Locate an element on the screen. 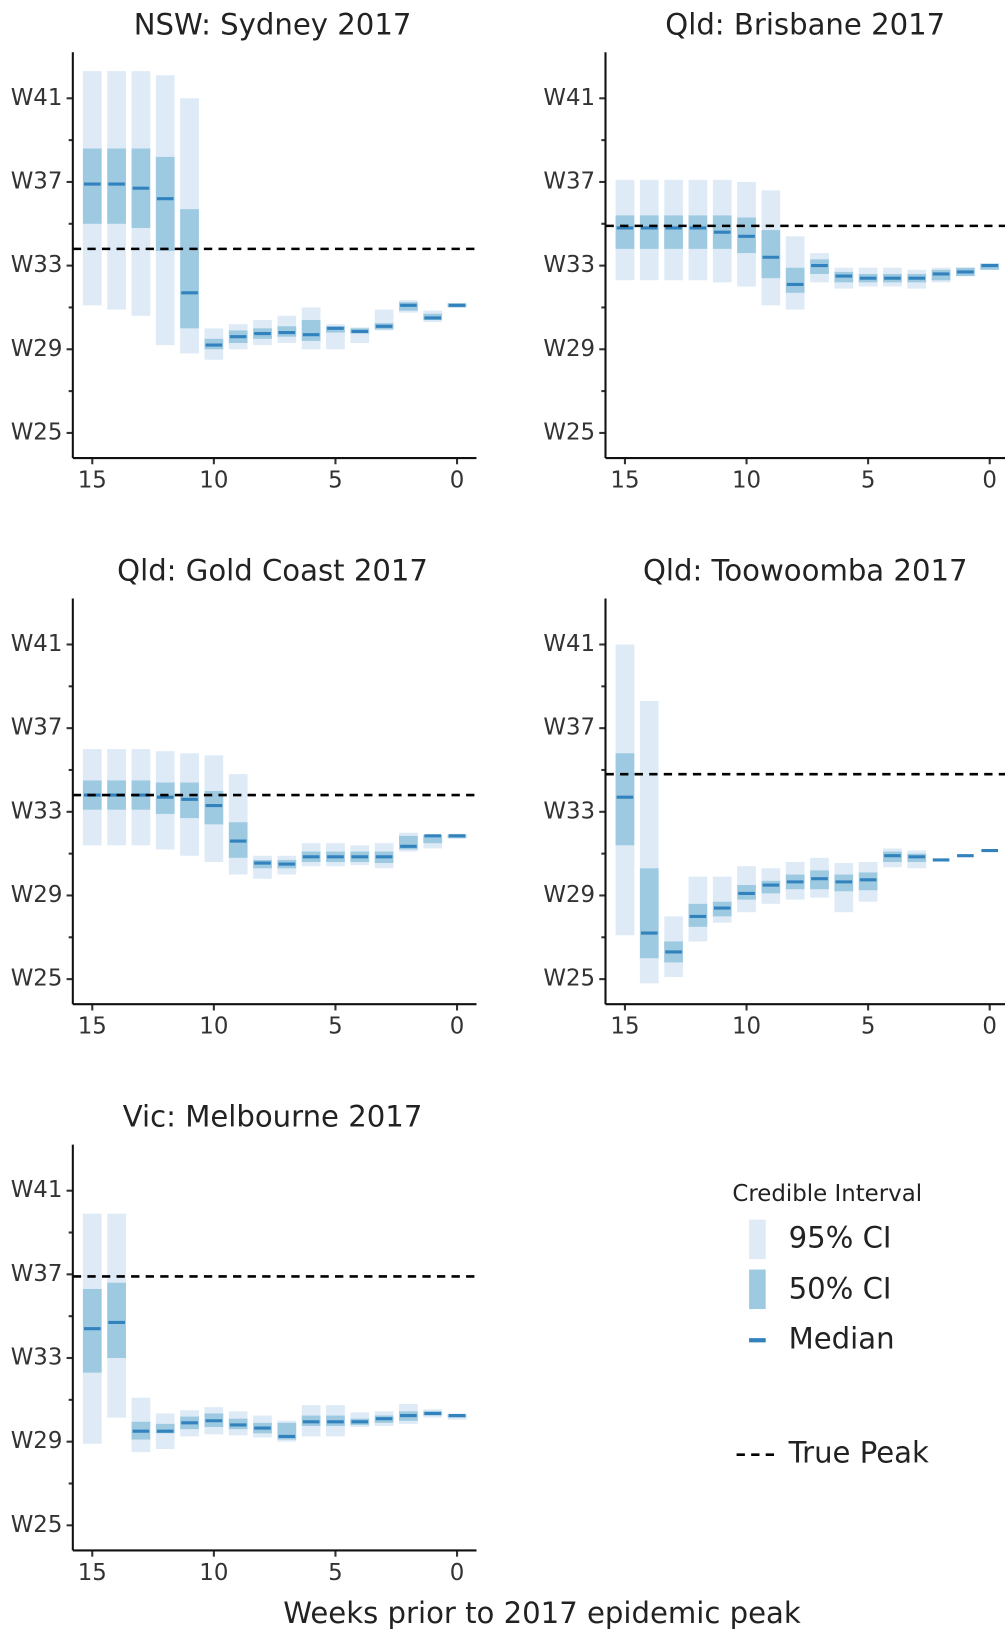 The width and height of the screenshot is (1005, 1636). panel-title: Qld: Brisbane 2017 is located at coordinates (805, 24).